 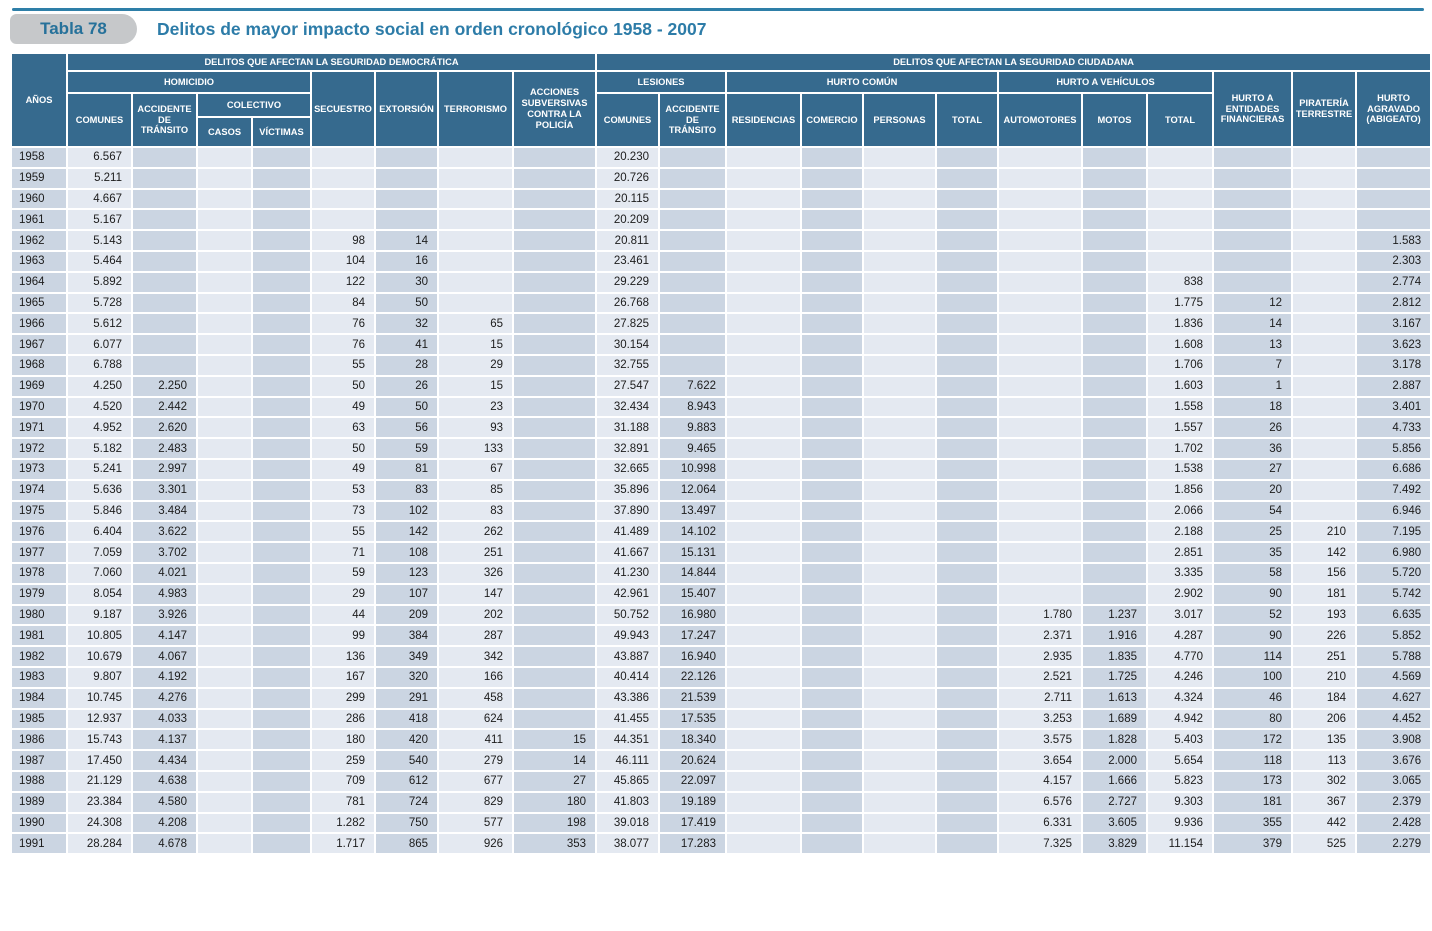 What do you see at coordinates (1180, 844) in the screenshot?
I see `data-cell: 11.154` at bounding box center [1180, 844].